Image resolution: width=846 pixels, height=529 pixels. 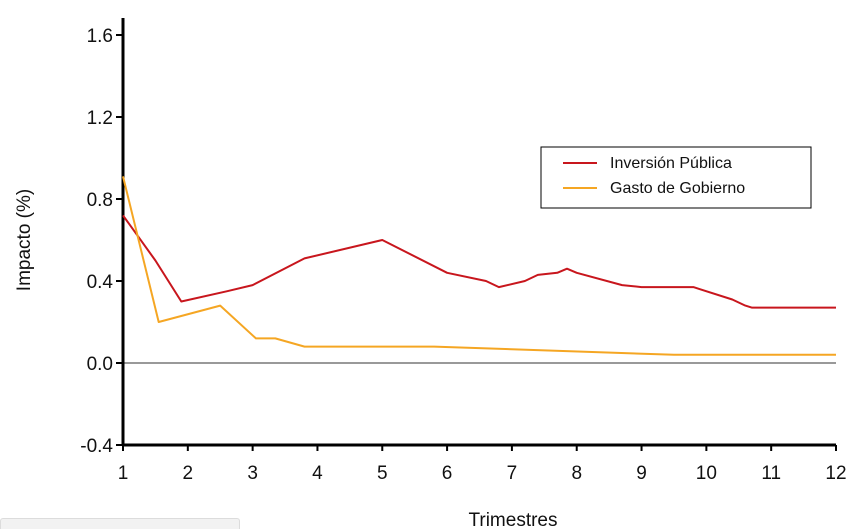 I want to click on x-tick-label: 7, so click(x=512, y=473).